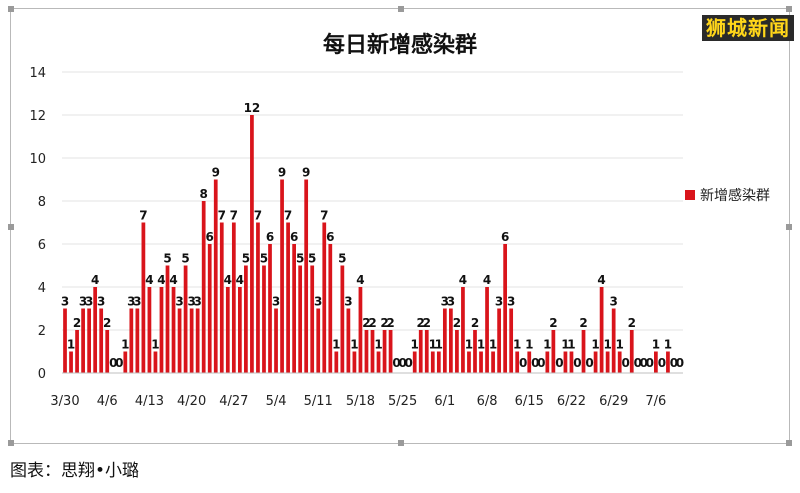  What do you see at coordinates (11, 443) in the screenshot?
I see `resize-handle-bottom-left` at bounding box center [11, 443].